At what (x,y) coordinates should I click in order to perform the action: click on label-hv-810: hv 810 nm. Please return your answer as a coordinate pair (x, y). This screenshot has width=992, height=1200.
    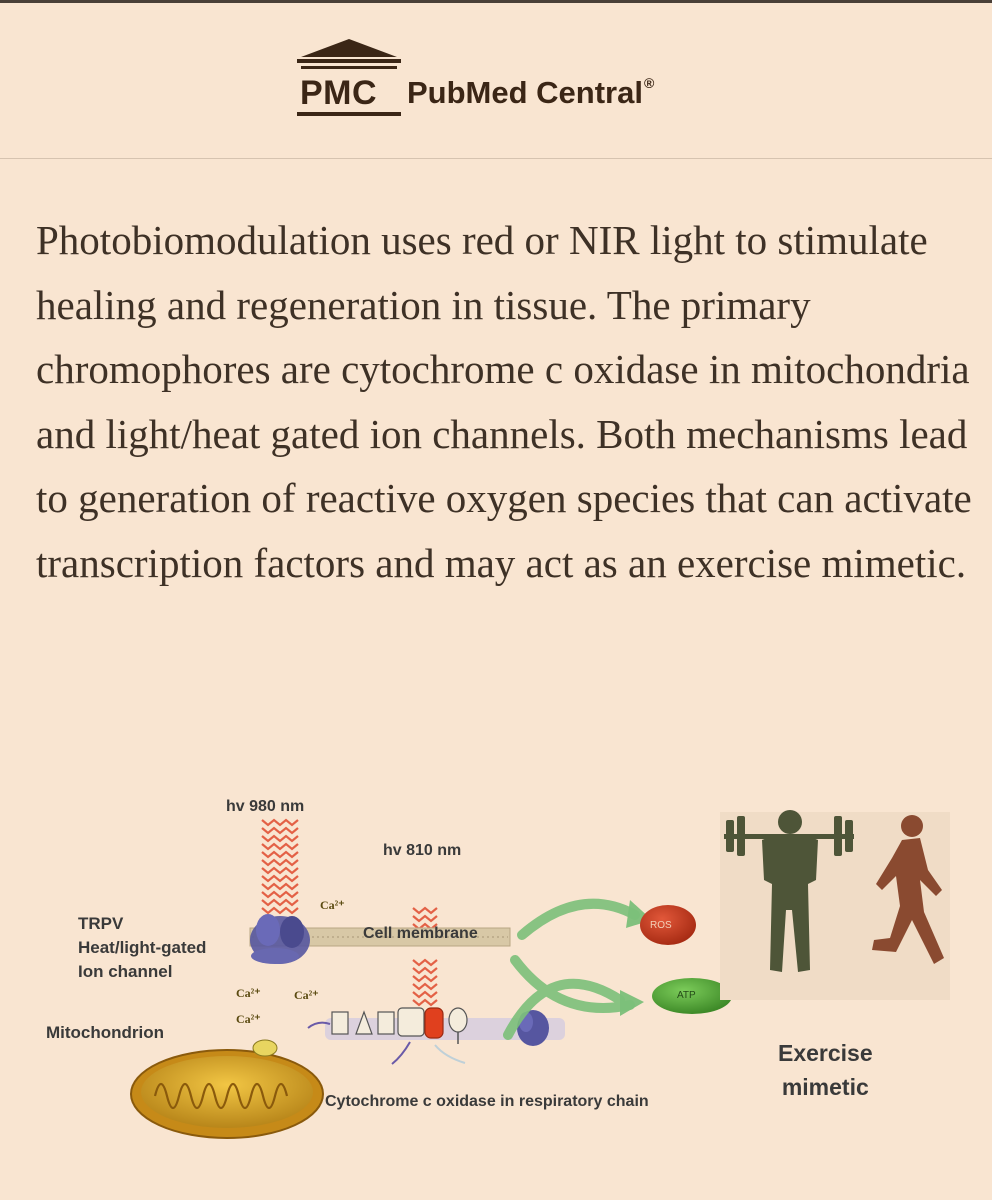
    Looking at the image, I should click on (422, 850).